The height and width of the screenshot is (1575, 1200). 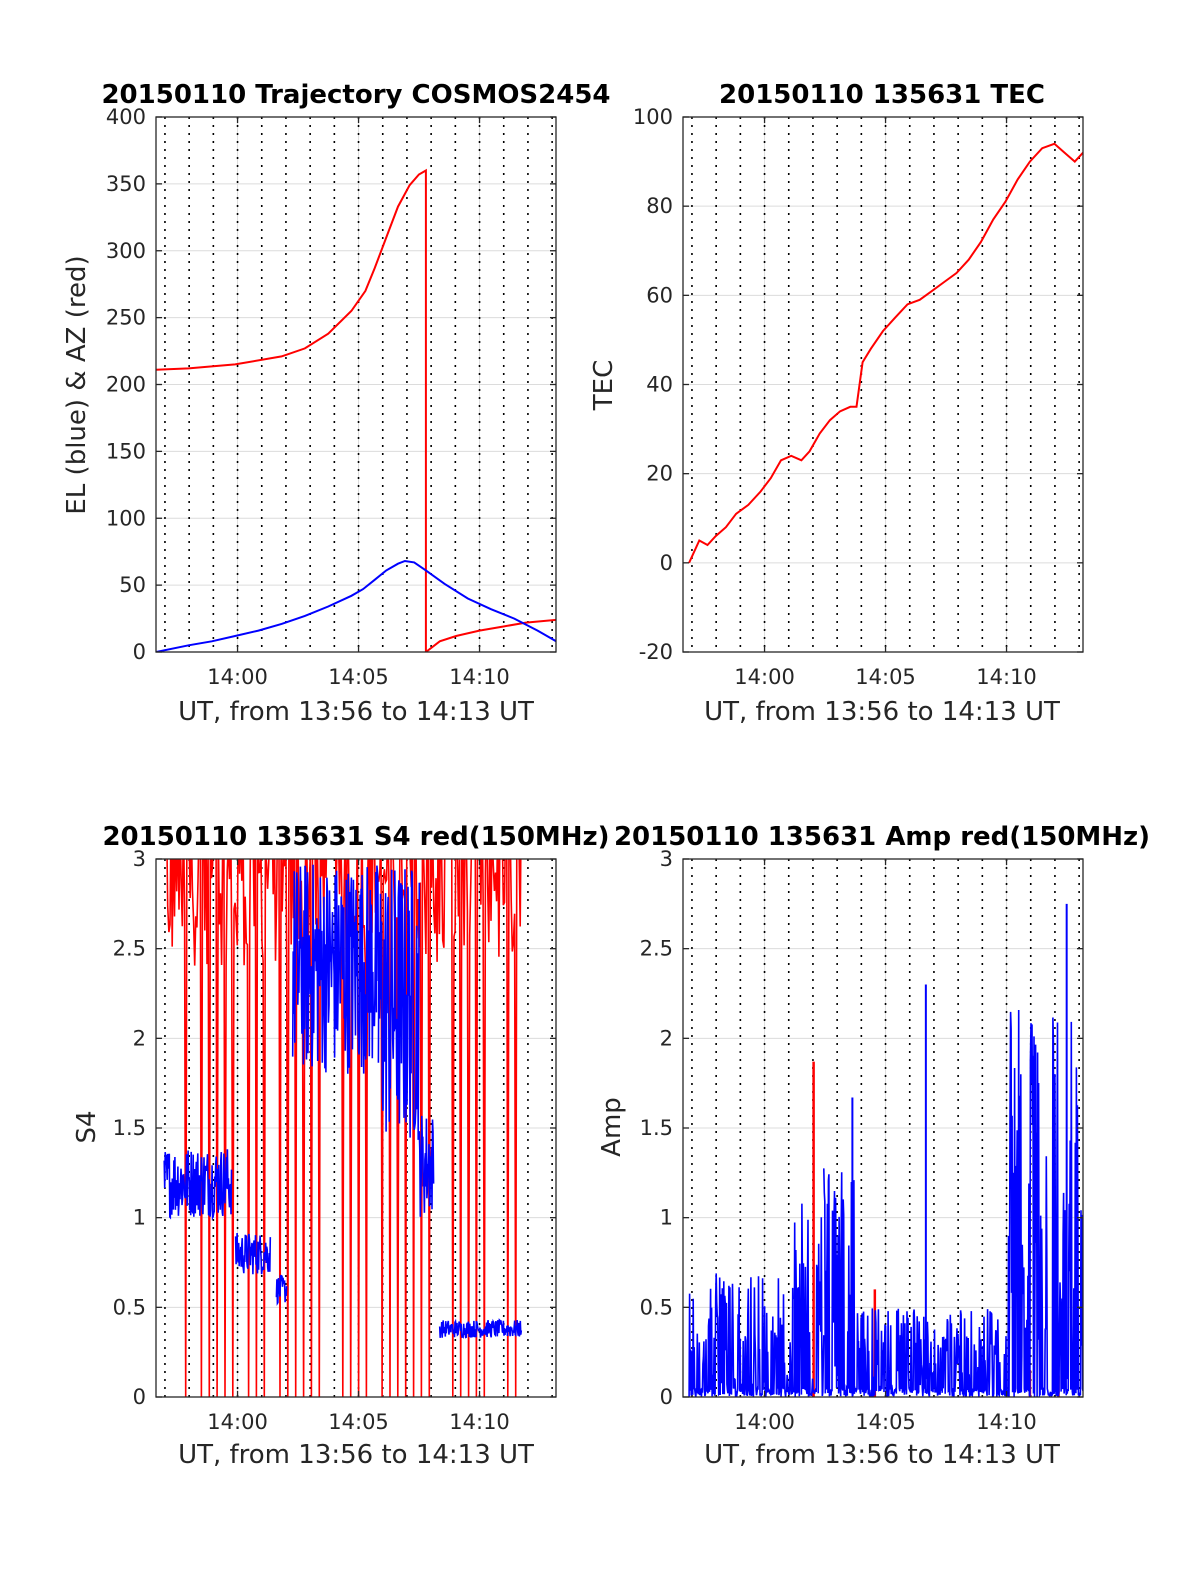 I want to click on y-tick-label: 20, so click(x=659, y=474).